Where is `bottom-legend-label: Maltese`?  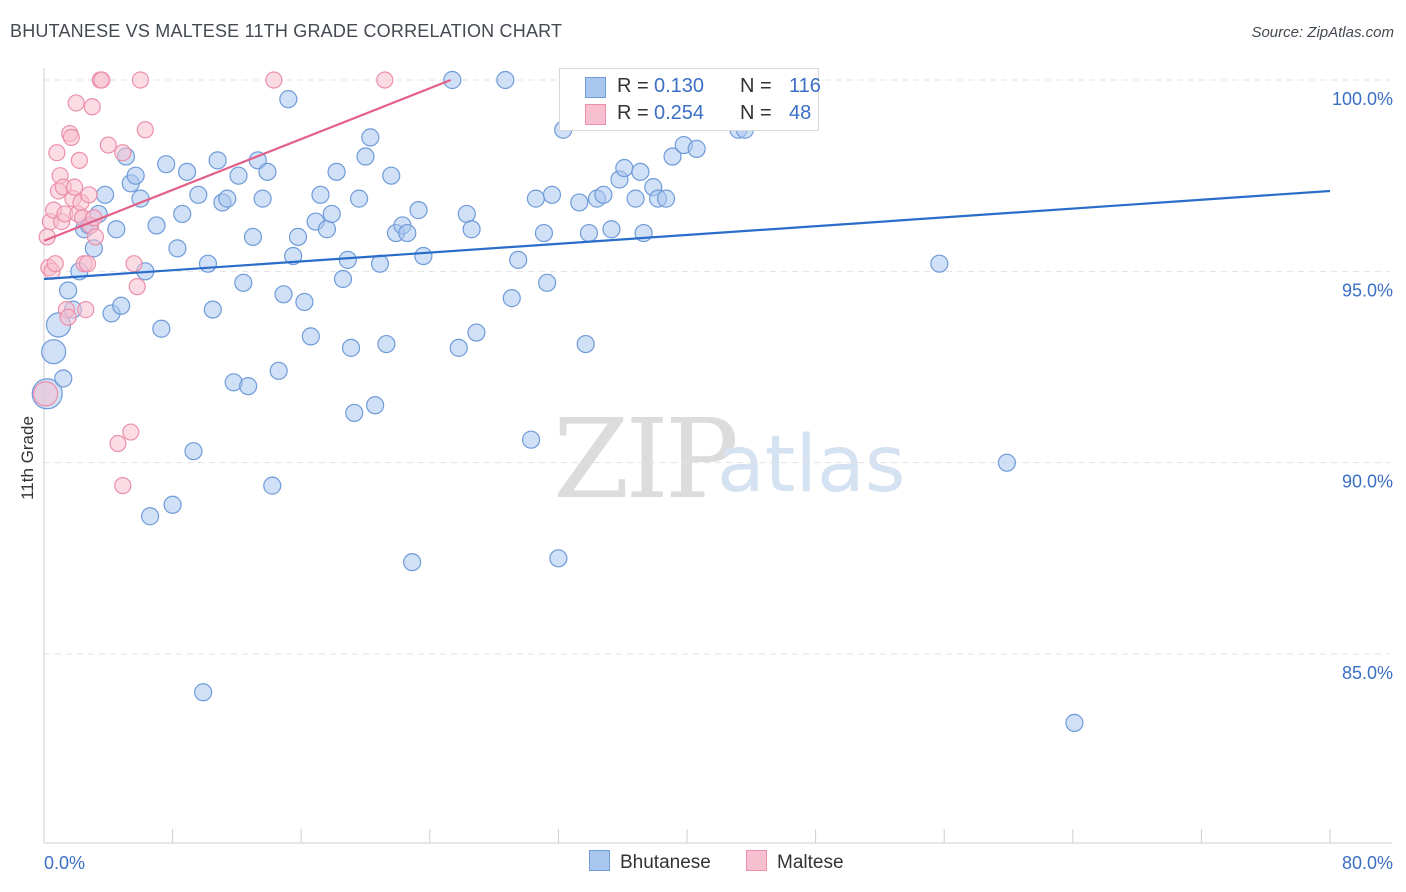
bottom-legend-label: Maltese is located at coordinates (810, 862).